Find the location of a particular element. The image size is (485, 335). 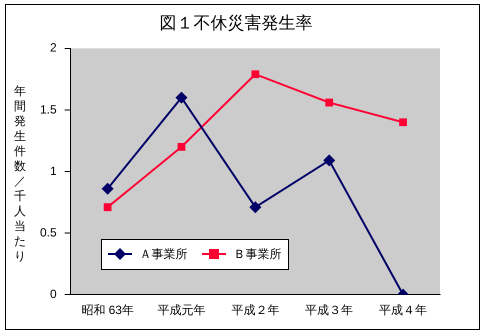

legend-label: Ｂ事業所 is located at coordinates (258, 254).